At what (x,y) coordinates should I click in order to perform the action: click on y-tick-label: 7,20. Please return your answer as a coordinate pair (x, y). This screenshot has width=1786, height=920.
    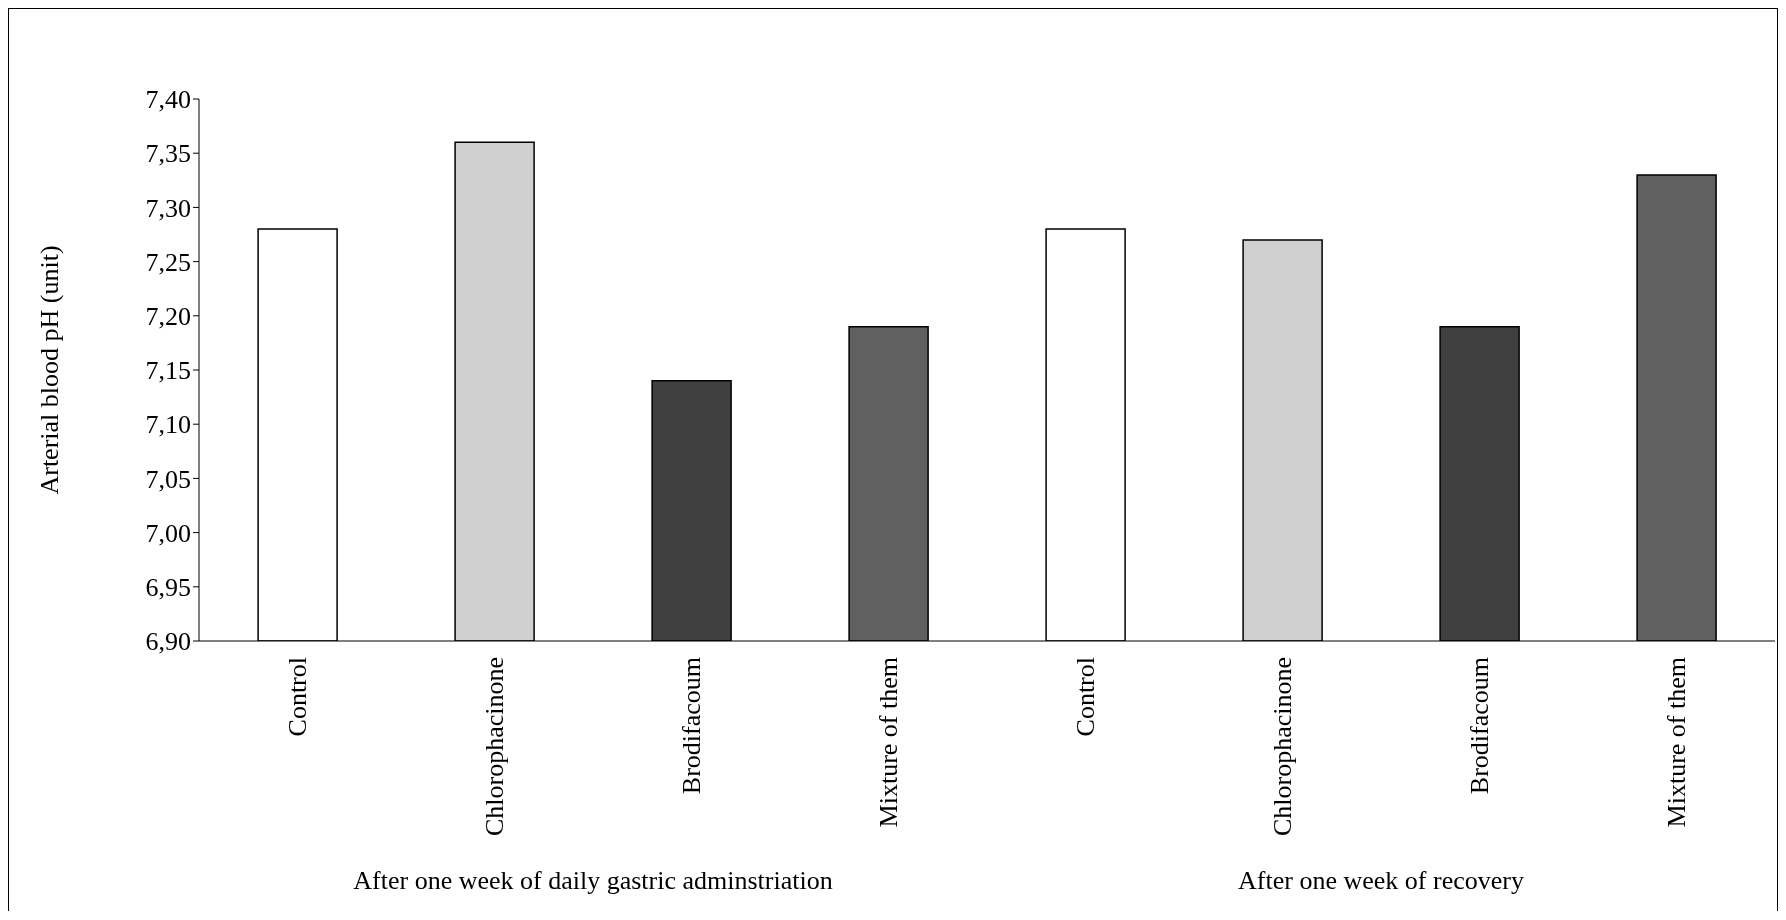
    Looking at the image, I should click on (168, 317).